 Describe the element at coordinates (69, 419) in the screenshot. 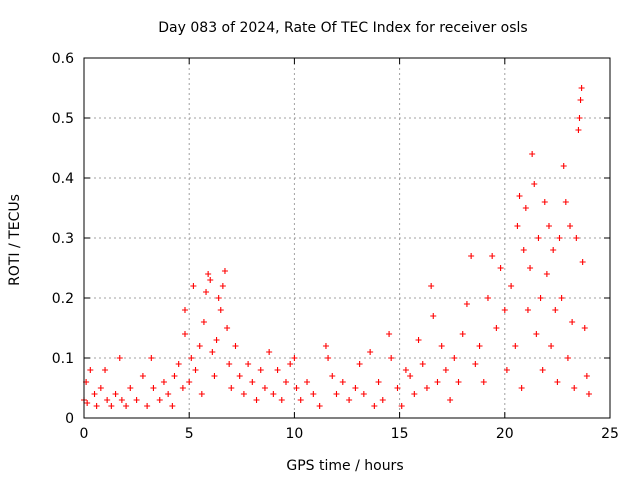

I see `y-tick-label: 0` at that location.